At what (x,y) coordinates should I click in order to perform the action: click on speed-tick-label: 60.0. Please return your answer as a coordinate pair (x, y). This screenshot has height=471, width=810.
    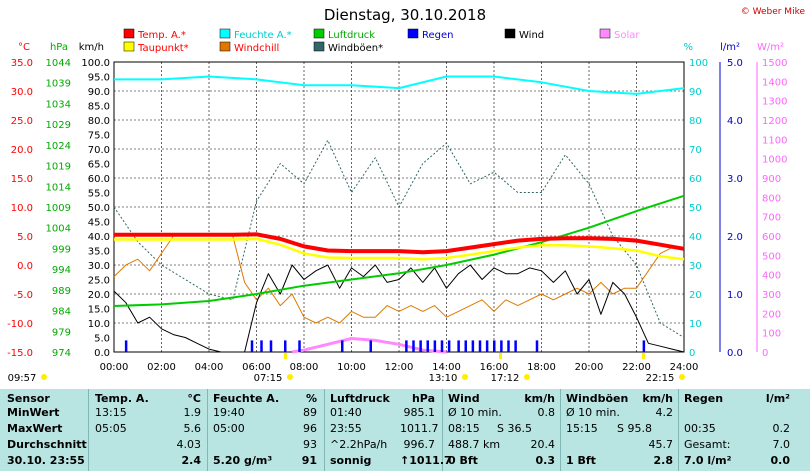
    Looking at the image, I should click on (99, 179).